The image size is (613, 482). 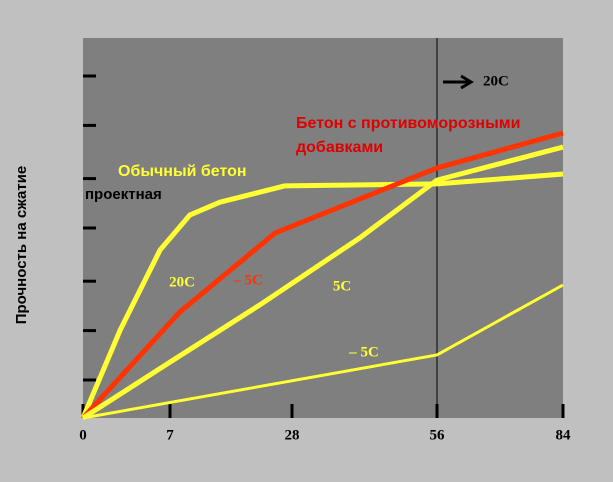 I want to click on annotation: Обычный бетон, so click(x=182, y=171).